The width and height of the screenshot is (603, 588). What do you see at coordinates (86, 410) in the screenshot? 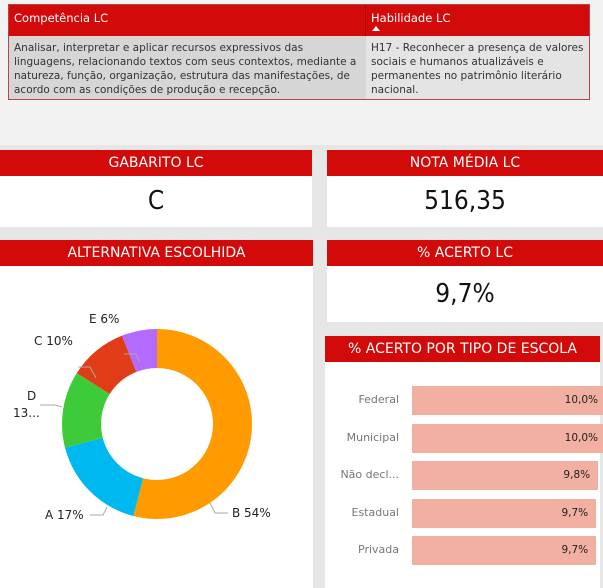
I see `donut-slice-d` at bounding box center [86, 410].